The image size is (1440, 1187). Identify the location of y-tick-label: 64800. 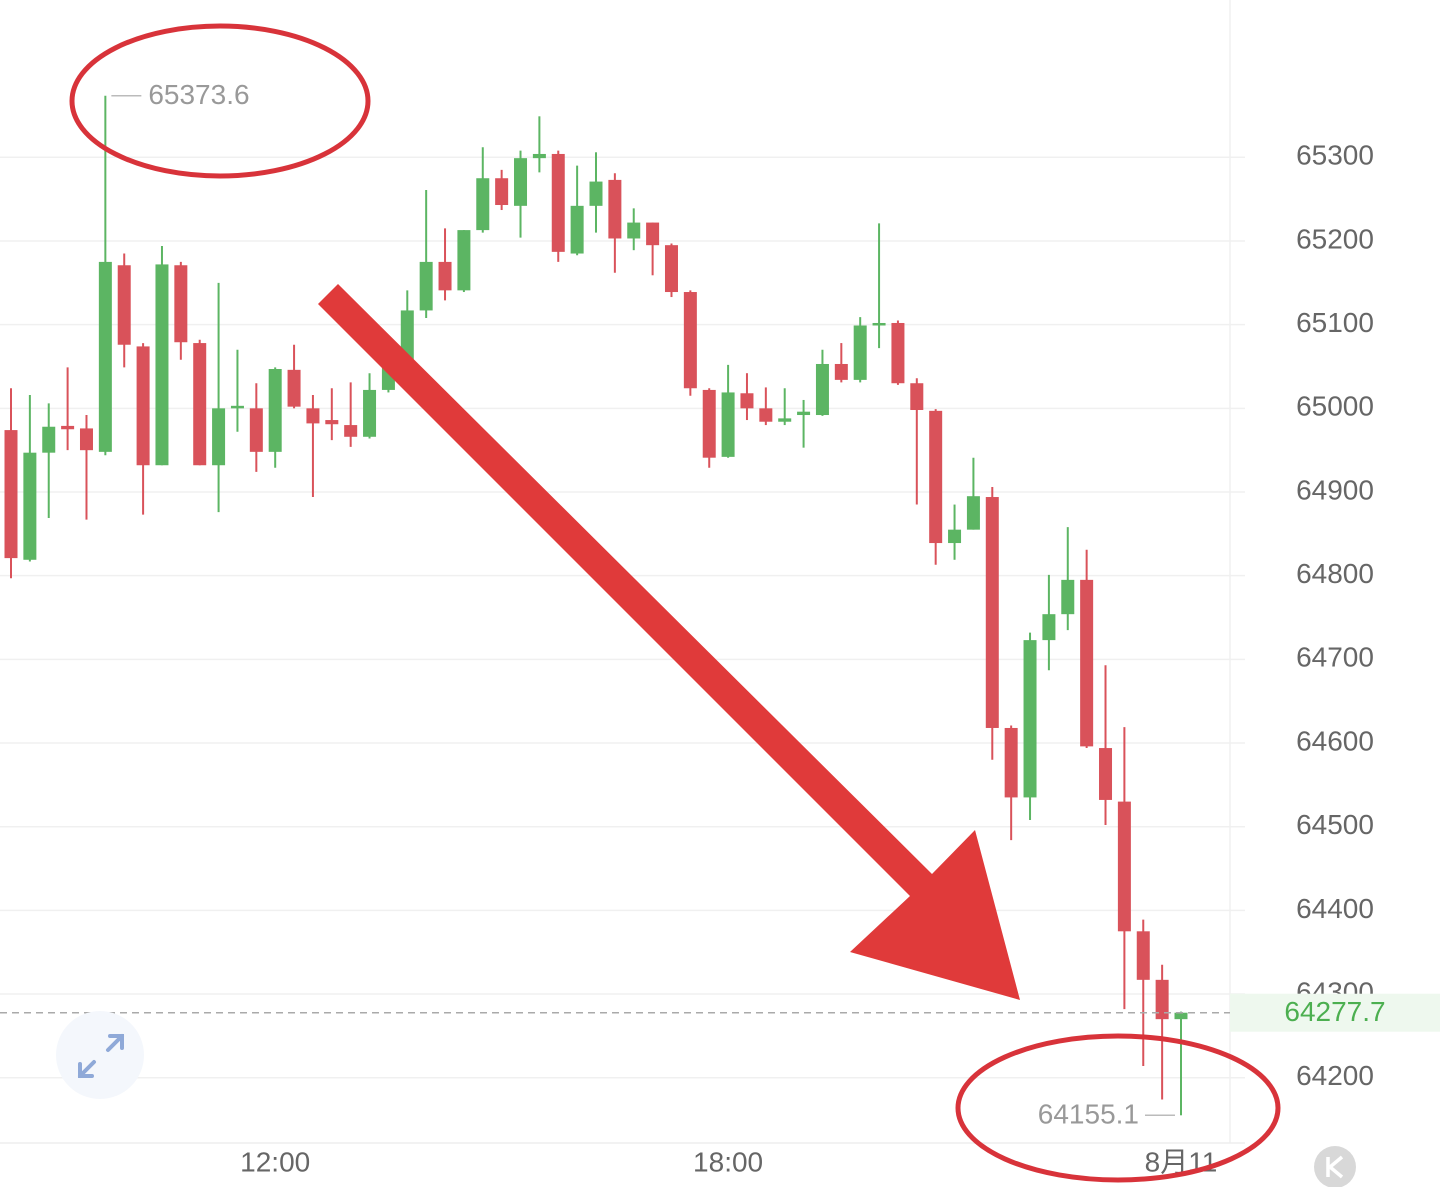
(1335, 573).